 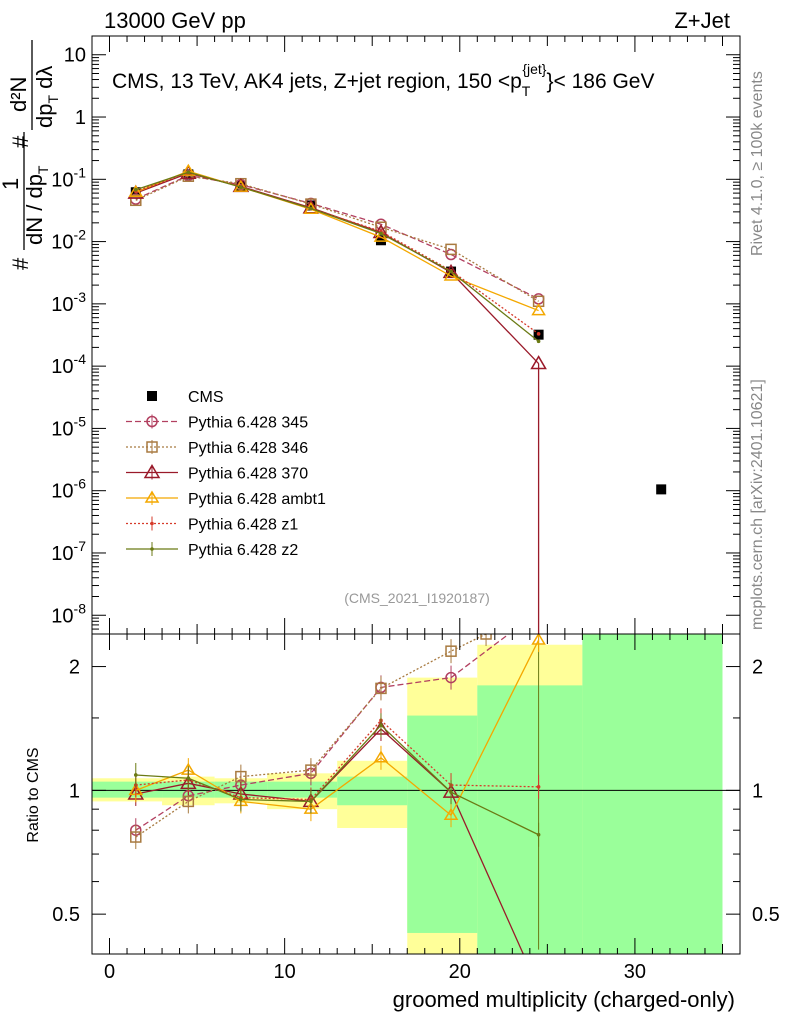 I want to click on plot-title-sup: {jet}, so click(x=534, y=69).